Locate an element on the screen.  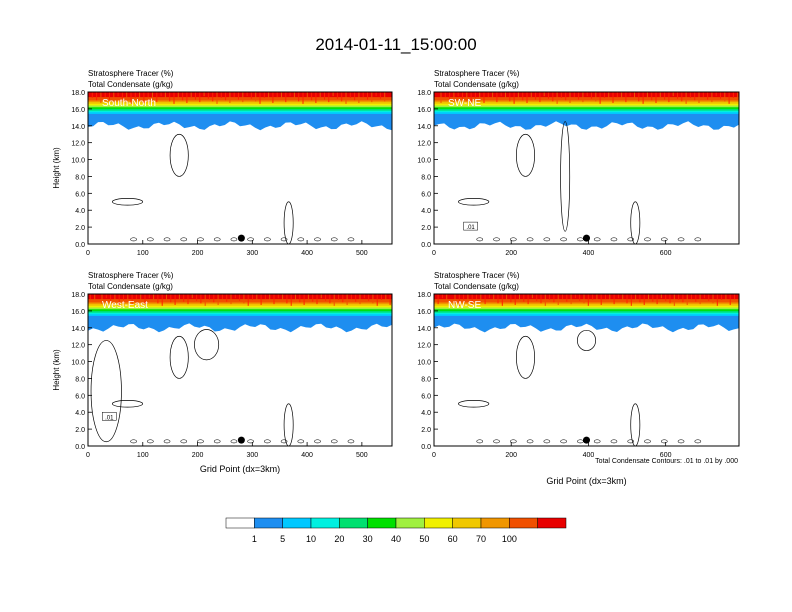
x-tick-label: 300 is located at coordinates (252, 253).